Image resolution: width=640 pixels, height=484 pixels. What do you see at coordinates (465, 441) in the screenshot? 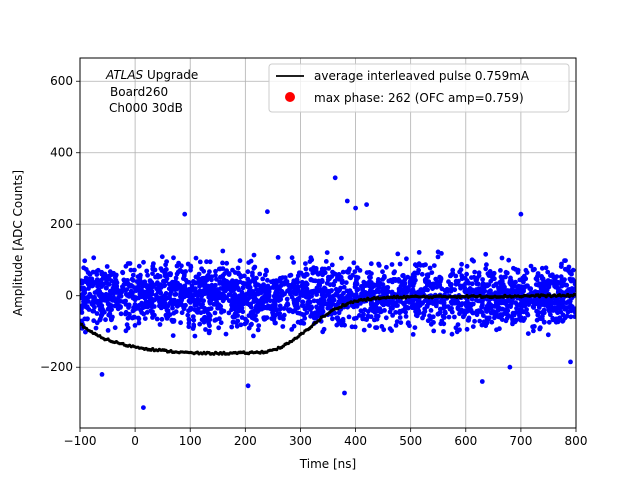
I see `x-tick-label: 600` at bounding box center [465, 441].